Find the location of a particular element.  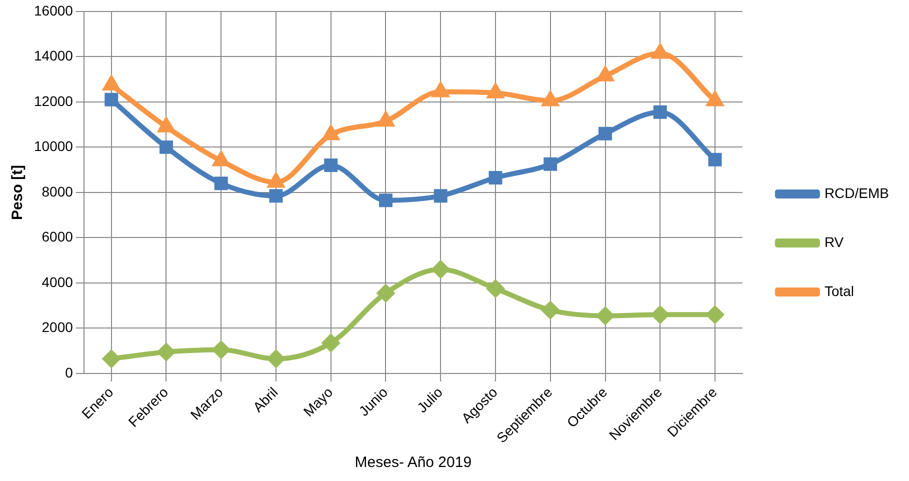

legend-label: RCD/EMB is located at coordinates (857, 192).